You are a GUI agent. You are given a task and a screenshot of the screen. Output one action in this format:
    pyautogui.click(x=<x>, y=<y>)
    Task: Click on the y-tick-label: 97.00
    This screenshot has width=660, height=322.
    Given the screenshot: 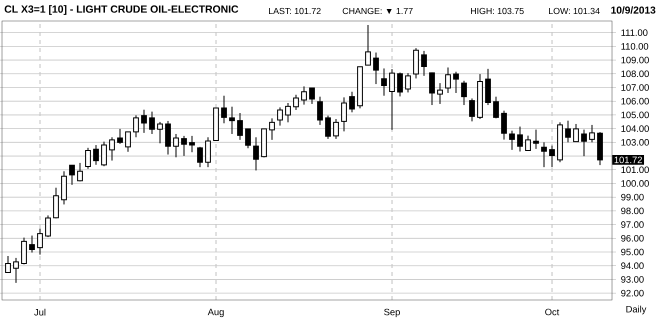 What is the action you would take?
    pyautogui.click(x=632, y=224)
    